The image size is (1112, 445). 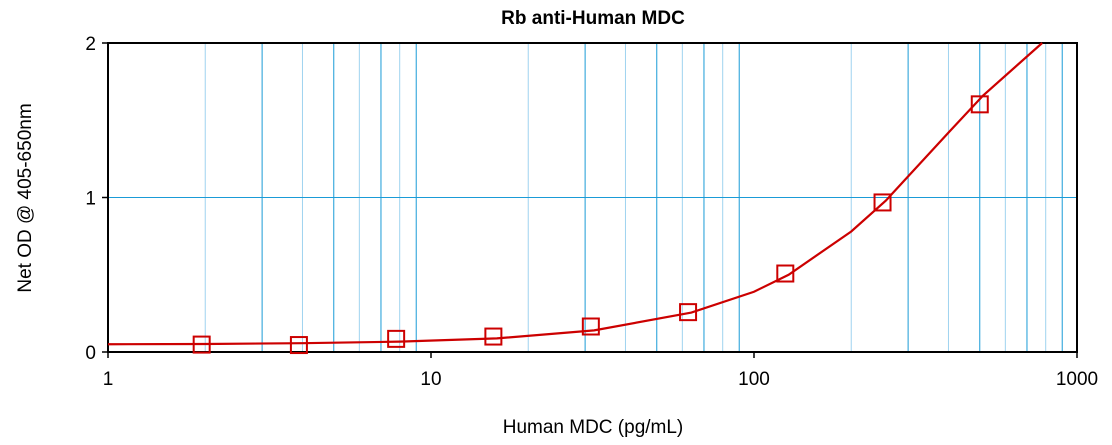 I want to click on x-tick-label: 1, so click(x=108, y=379).